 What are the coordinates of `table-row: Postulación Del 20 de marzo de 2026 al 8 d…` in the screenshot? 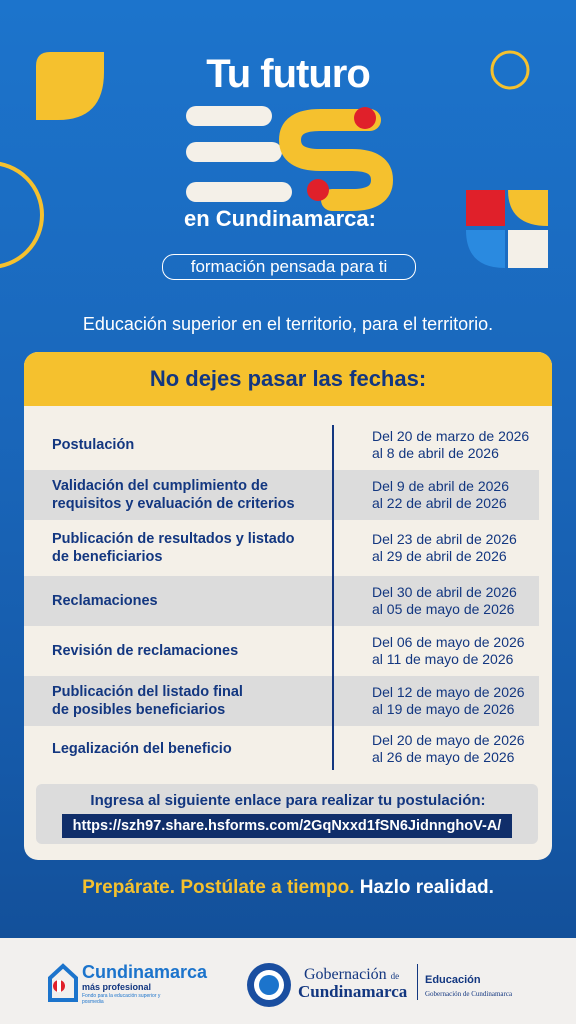 It's located at (281, 445).